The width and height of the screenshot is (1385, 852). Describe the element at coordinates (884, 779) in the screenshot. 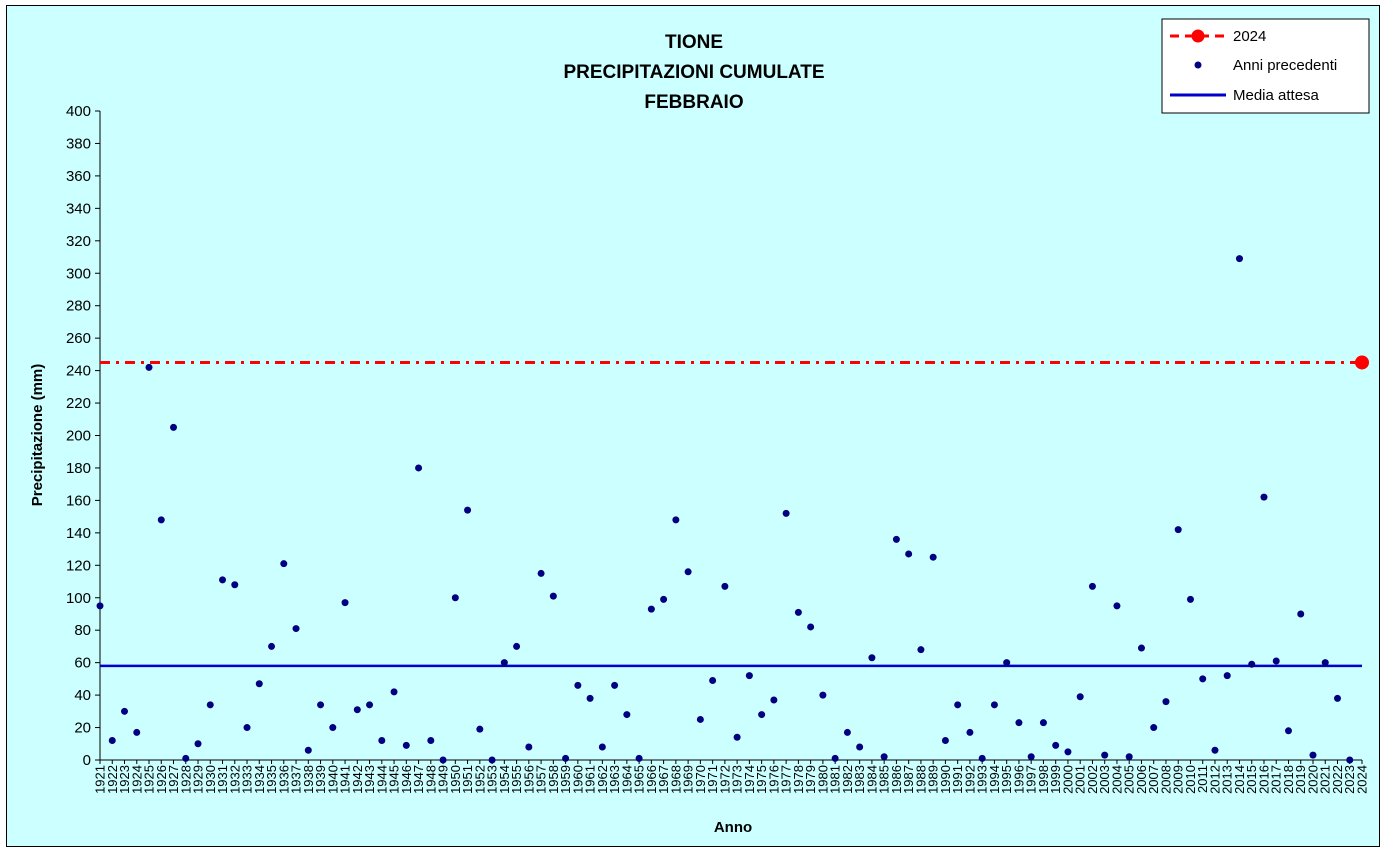

I see `x-tick-label: 1985` at that location.